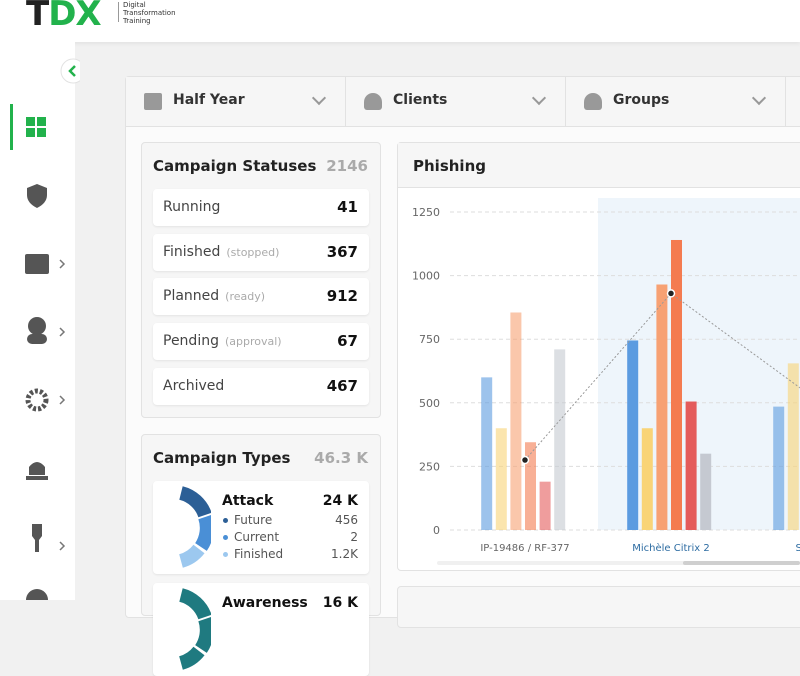 This screenshot has width=800, height=676. Describe the element at coordinates (342, 296) in the screenshot. I see `status-value: 912` at that location.